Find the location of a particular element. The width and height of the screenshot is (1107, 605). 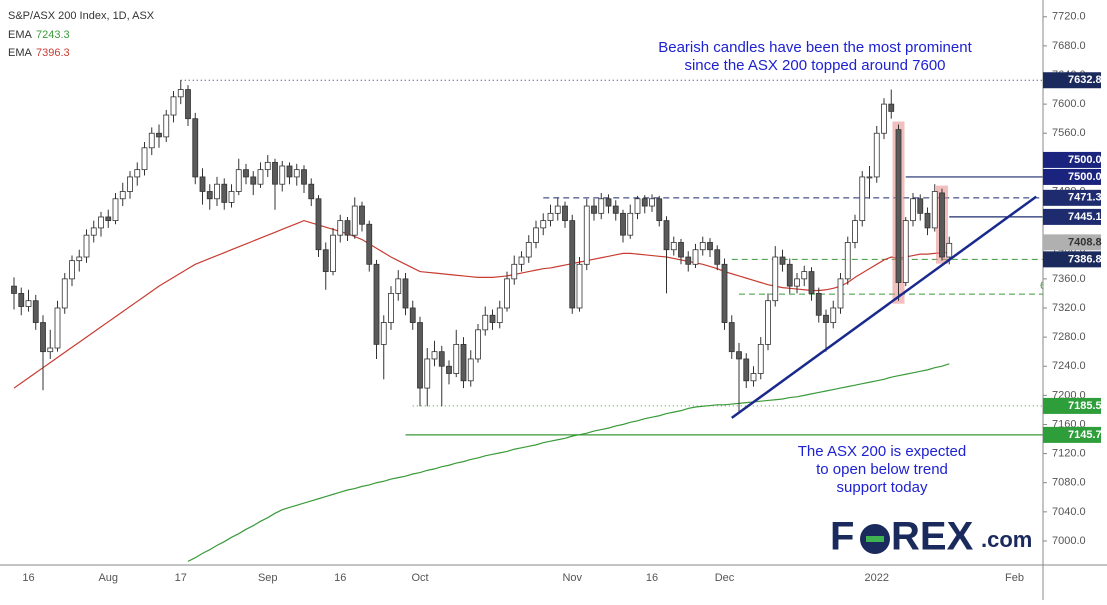

y-tick-label: 7080.0 is located at coordinates (1069, 483).